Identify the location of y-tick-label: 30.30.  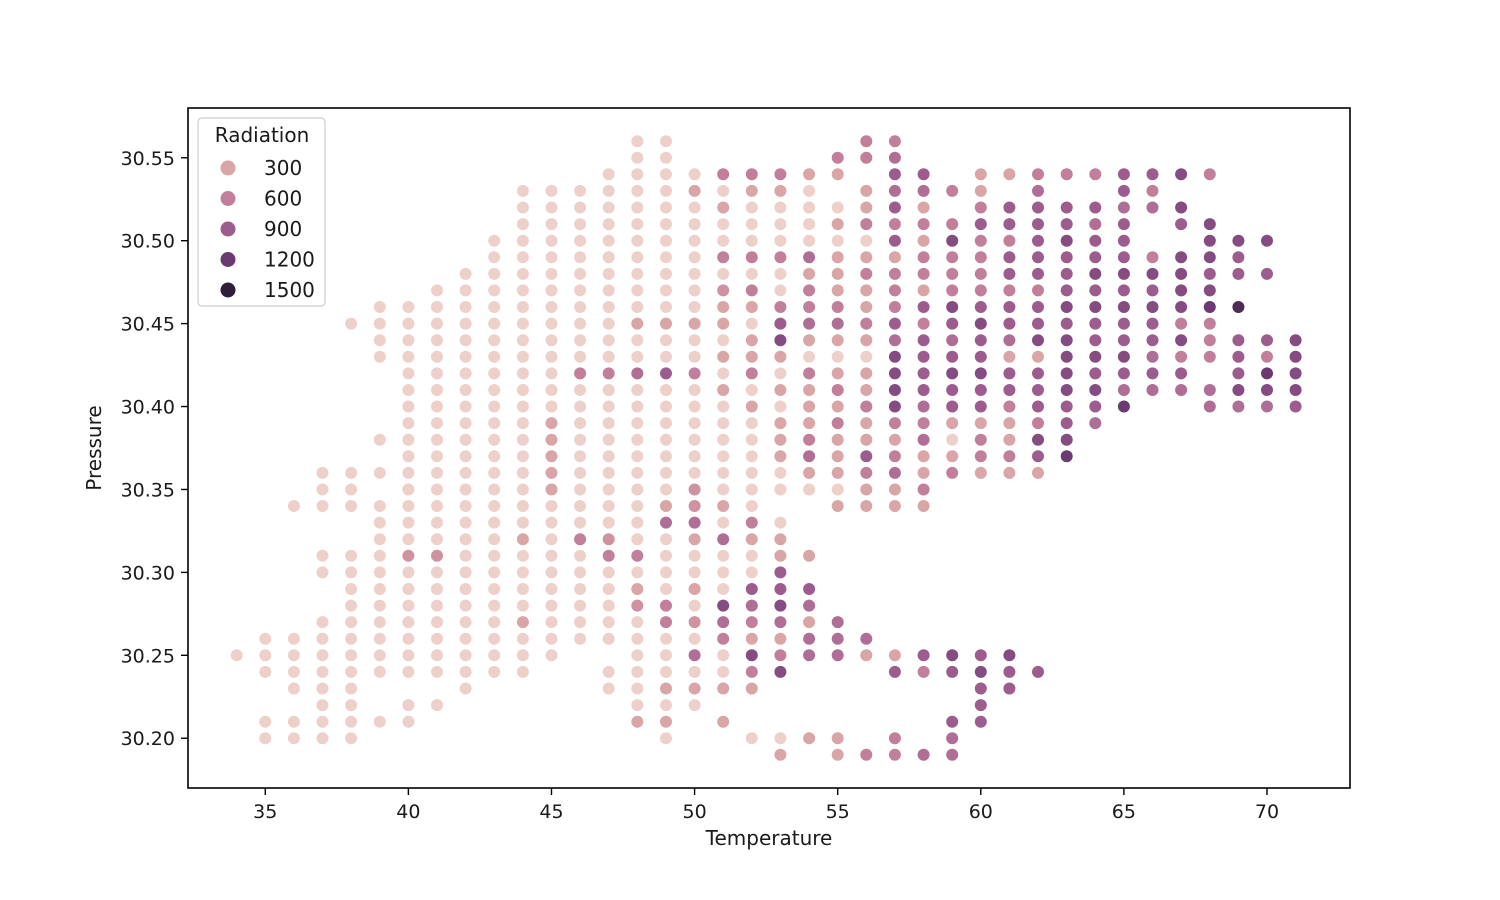
(148, 573).